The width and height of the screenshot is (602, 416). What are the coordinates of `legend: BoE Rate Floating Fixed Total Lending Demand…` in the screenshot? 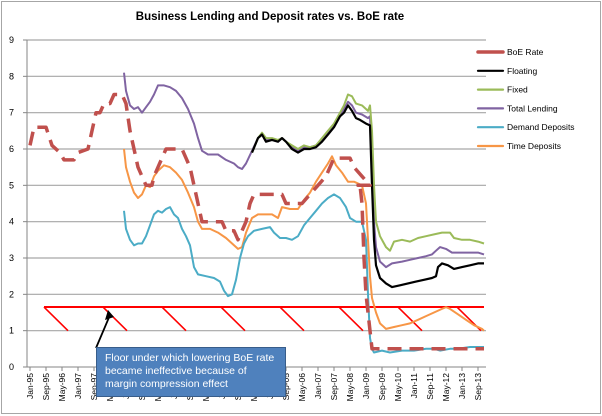 It's located at (525, 99).